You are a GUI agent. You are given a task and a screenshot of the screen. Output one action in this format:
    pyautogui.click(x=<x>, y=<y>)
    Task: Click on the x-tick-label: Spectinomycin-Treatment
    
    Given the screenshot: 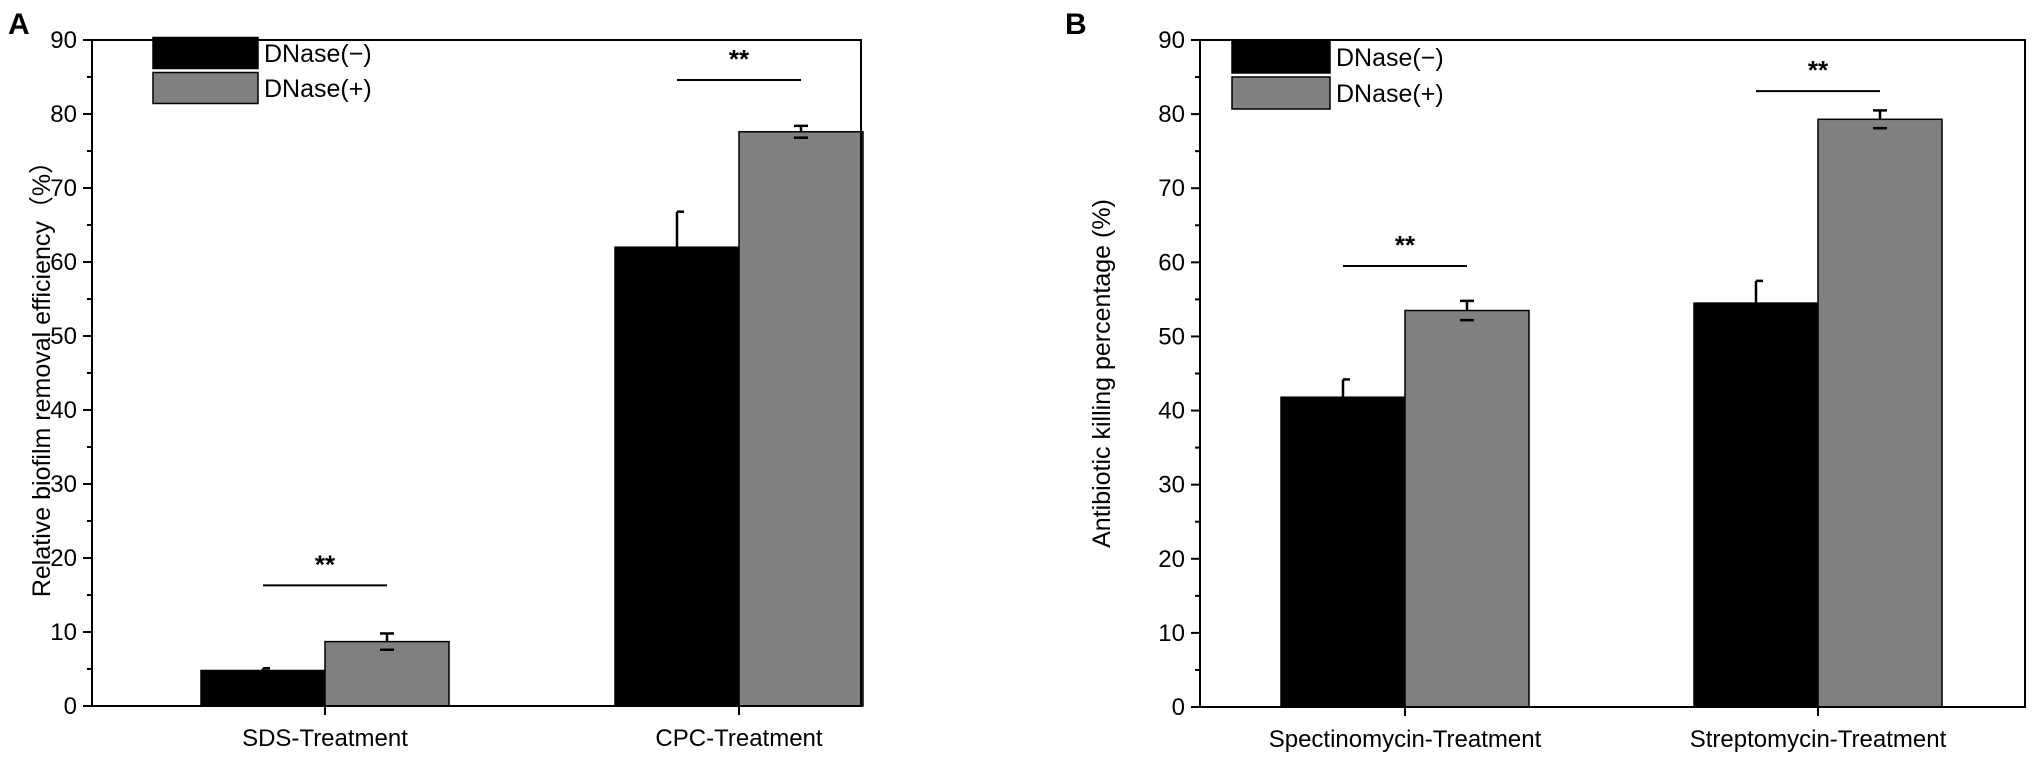 What is the action you would take?
    pyautogui.click(x=1405, y=739)
    